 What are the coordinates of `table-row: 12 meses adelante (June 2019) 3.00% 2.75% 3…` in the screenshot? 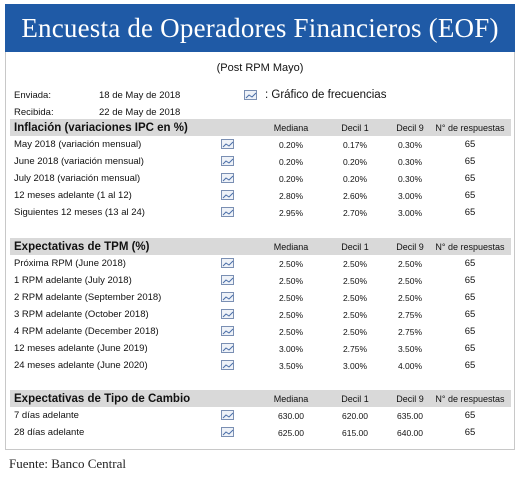 It's located at (260, 348).